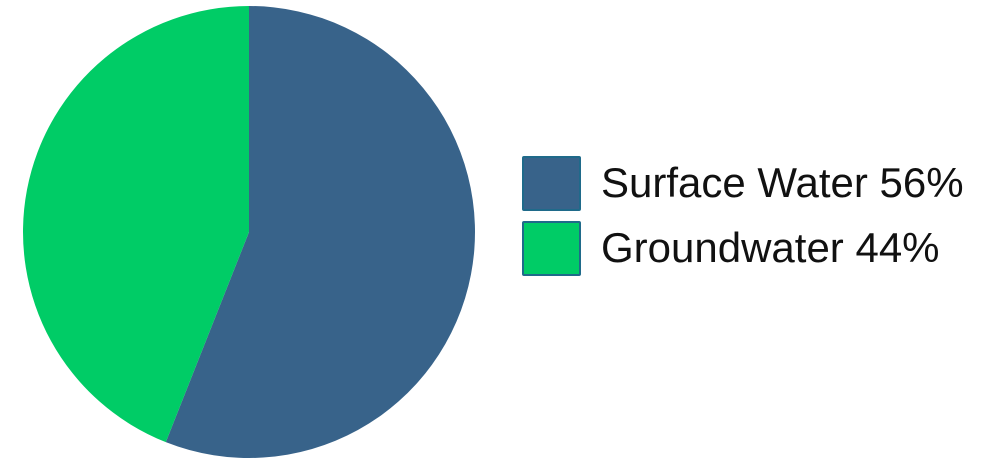 This screenshot has height=459, width=1003. What do you see at coordinates (551, 183) in the screenshot?
I see `legend-swatch-surface-water` at bounding box center [551, 183].